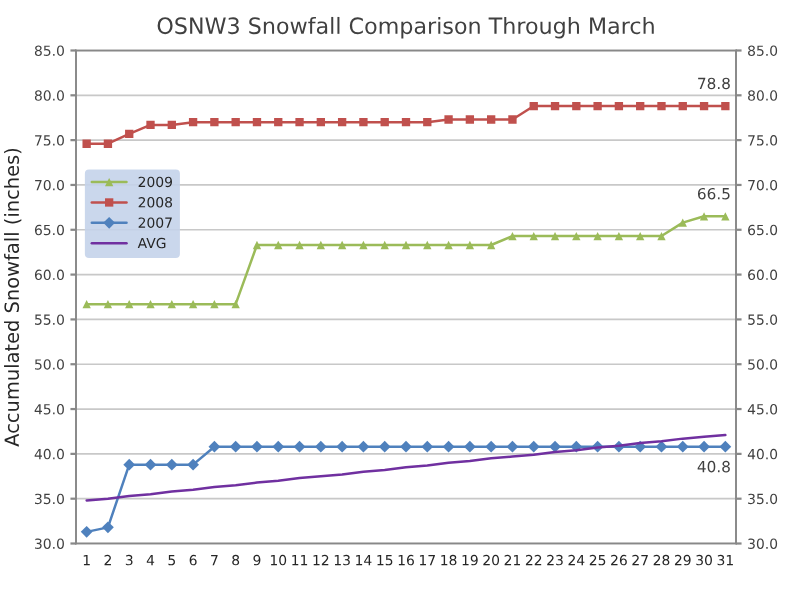 Image resolution: width=800 pixels, height=594 pixels. What do you see at coordinates (13, 297) in the screenshot?
I see `y-axis-title: Accumulated Snowfall (inches)` at bounding box center [13, 297].